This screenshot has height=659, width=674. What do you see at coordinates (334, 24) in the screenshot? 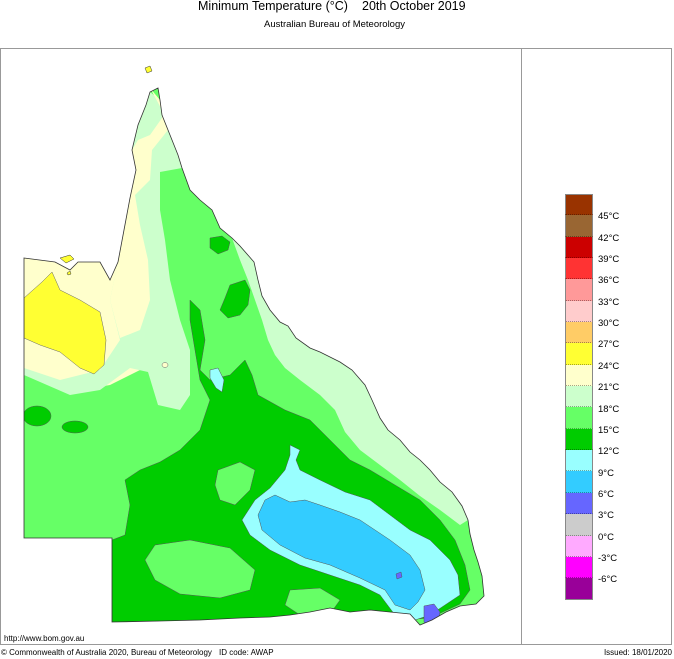
I see `chart-subtitle: Australian Bureau of Meteorology` at bounding box center [334, 24].